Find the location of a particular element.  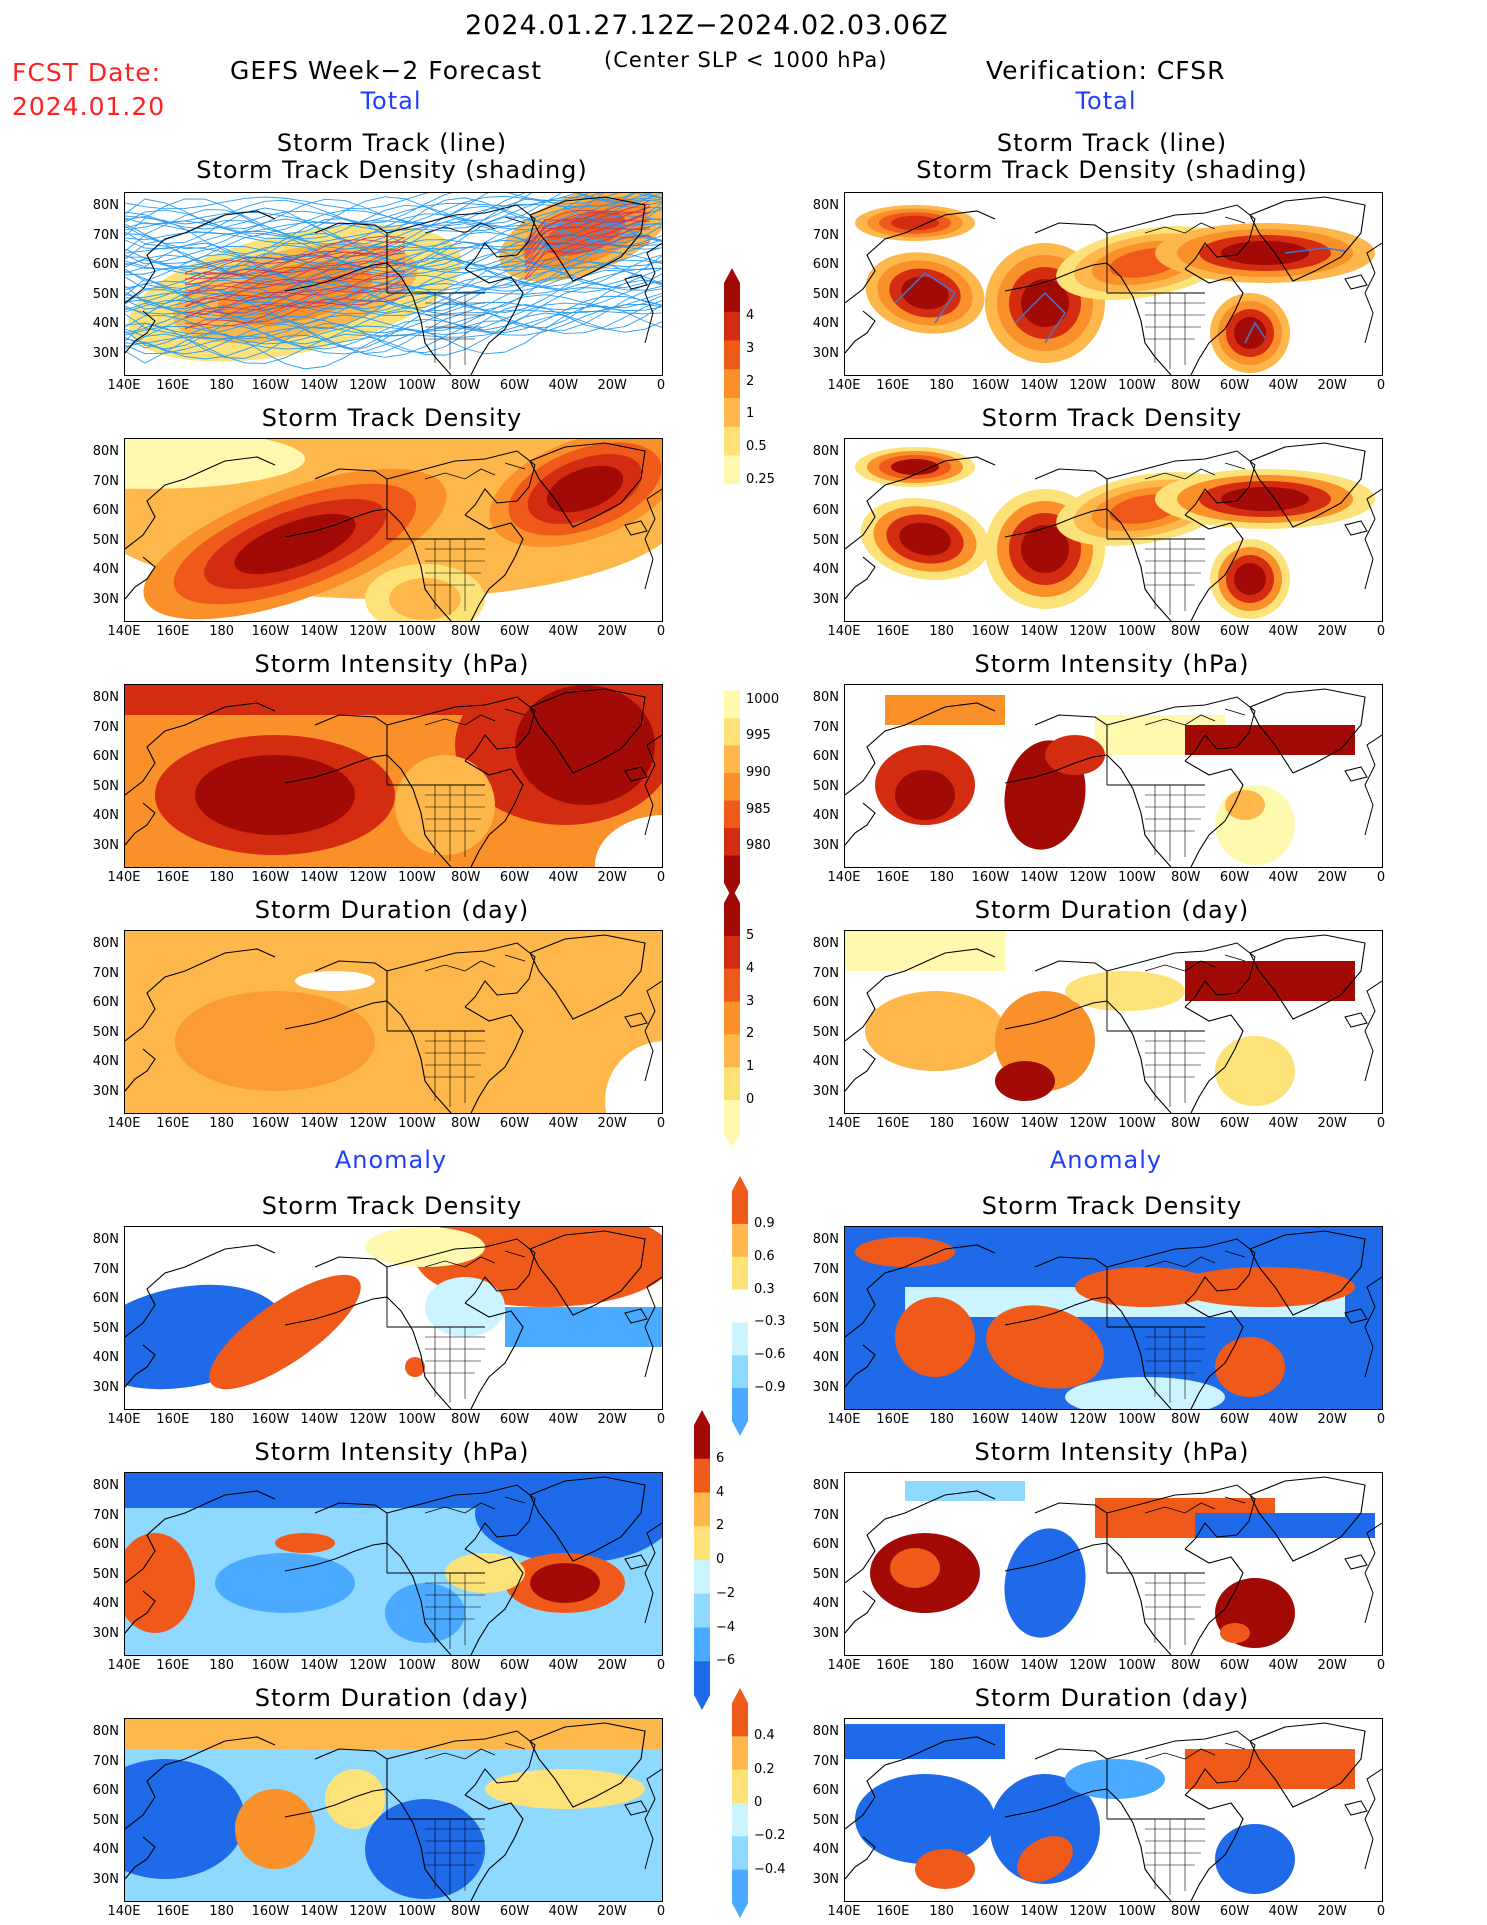

lat-label: 40N is located at coordinates (105, 1849).